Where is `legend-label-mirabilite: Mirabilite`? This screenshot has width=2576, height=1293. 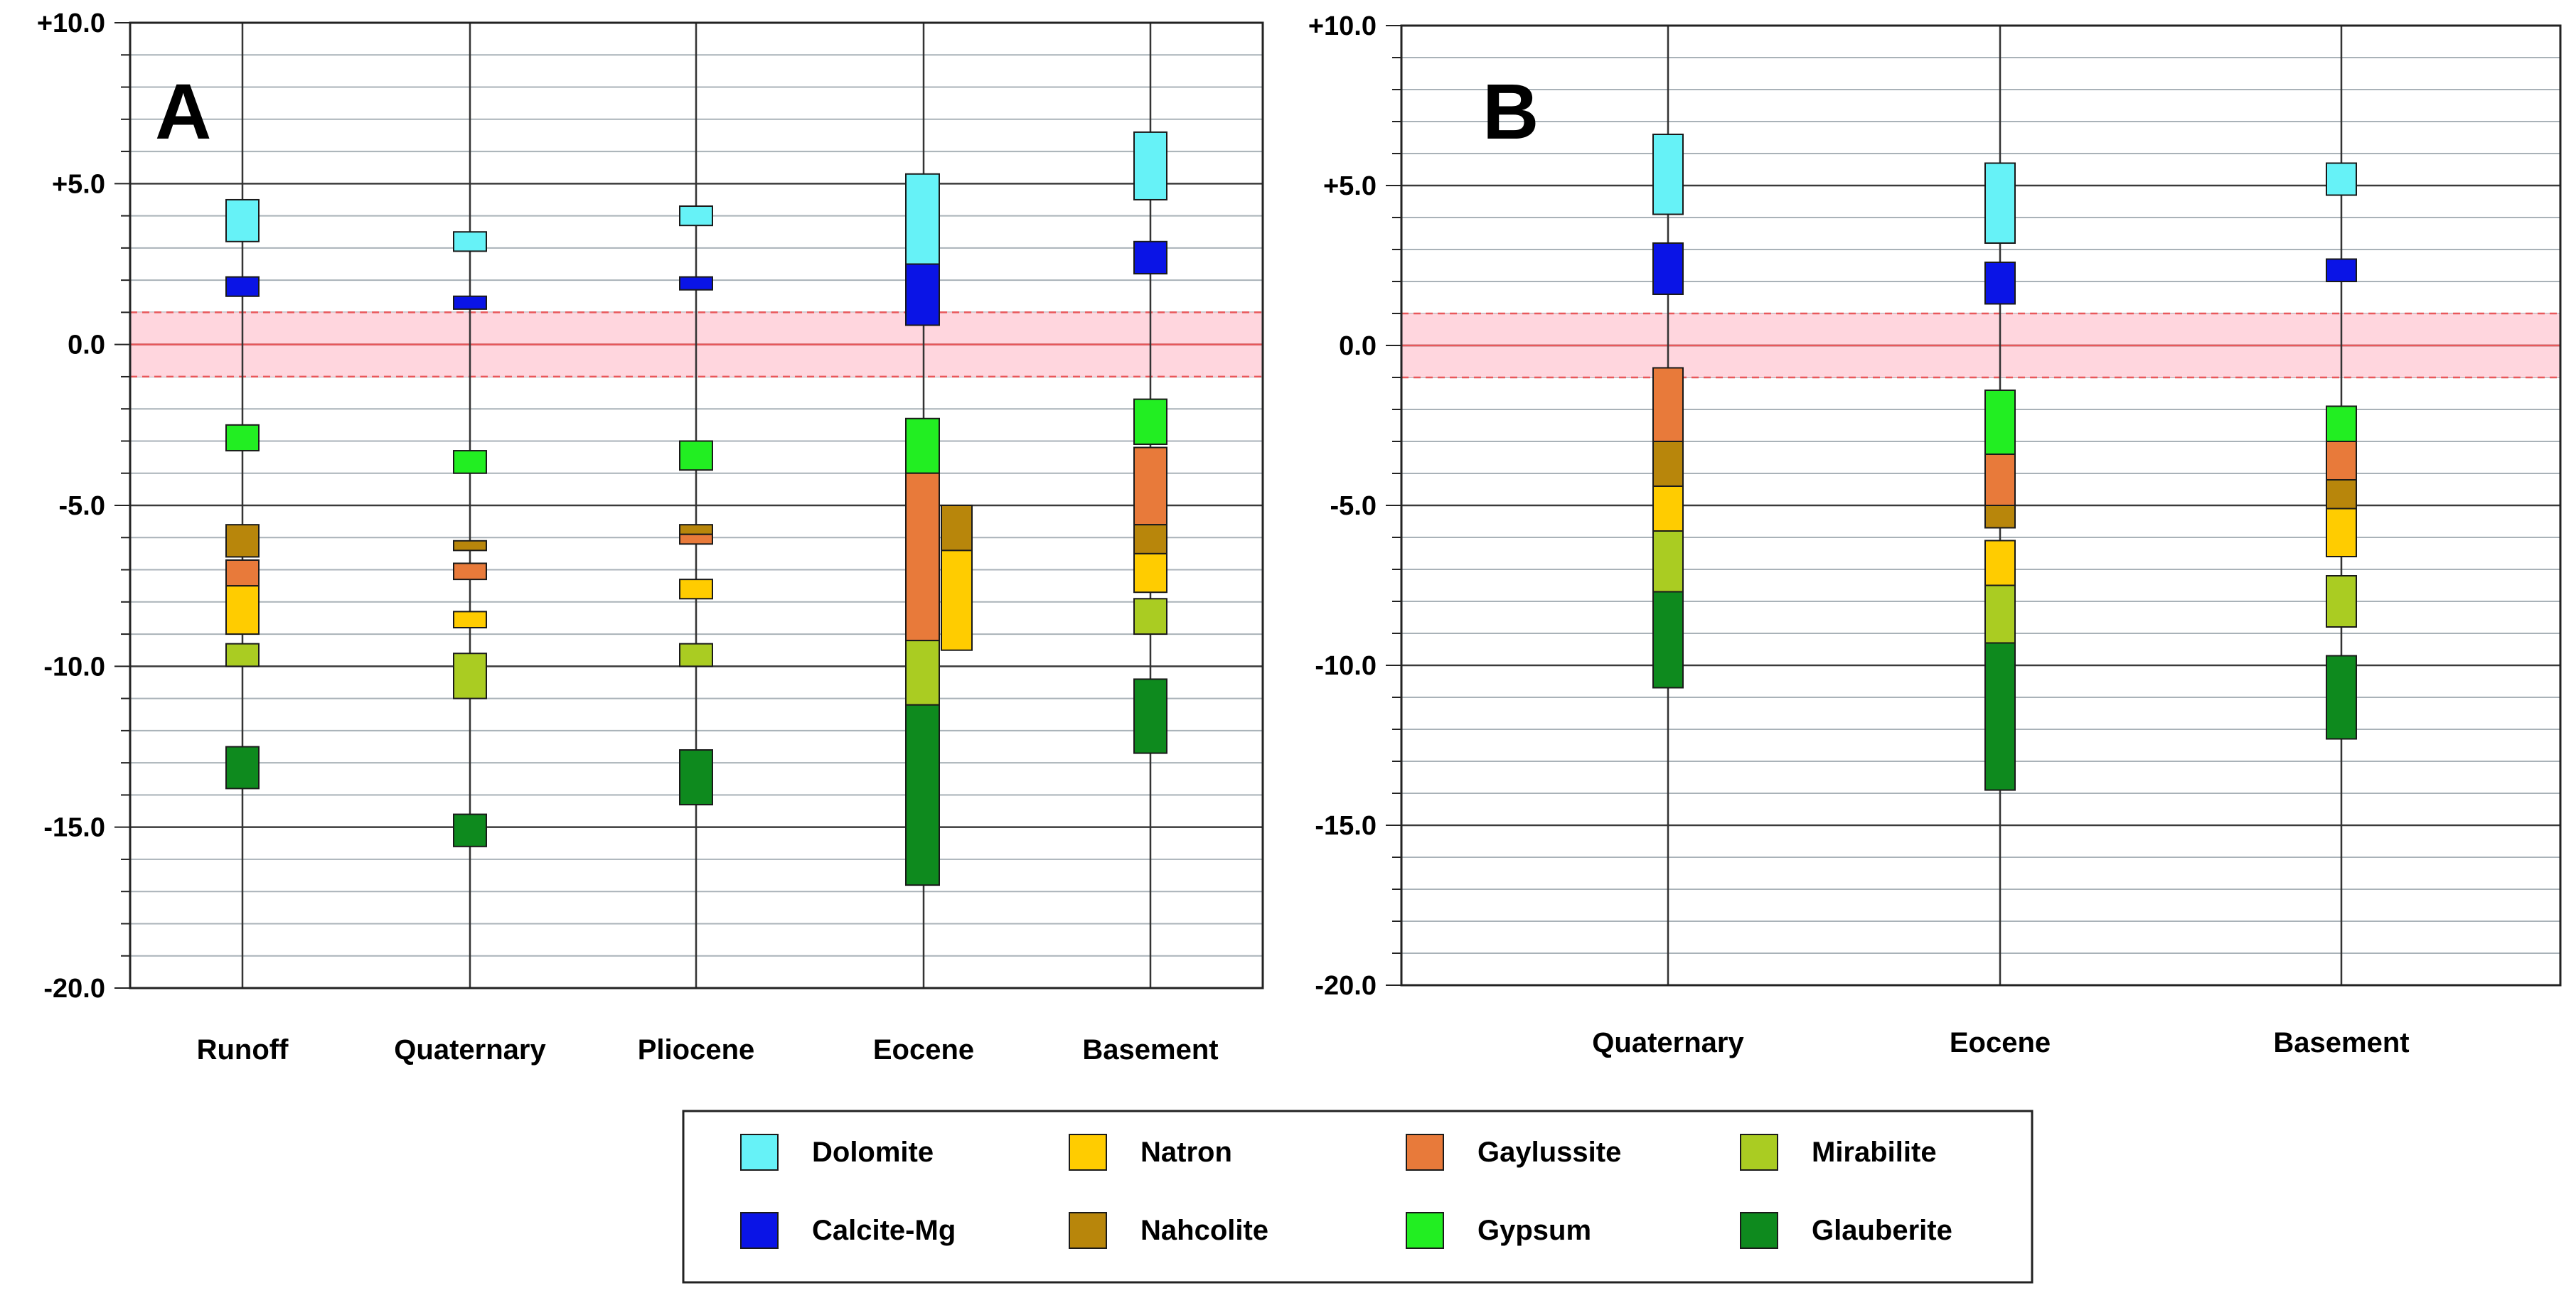 legend-label-mirabilite: Mirabilite is located at coordinates (1874, 1152).